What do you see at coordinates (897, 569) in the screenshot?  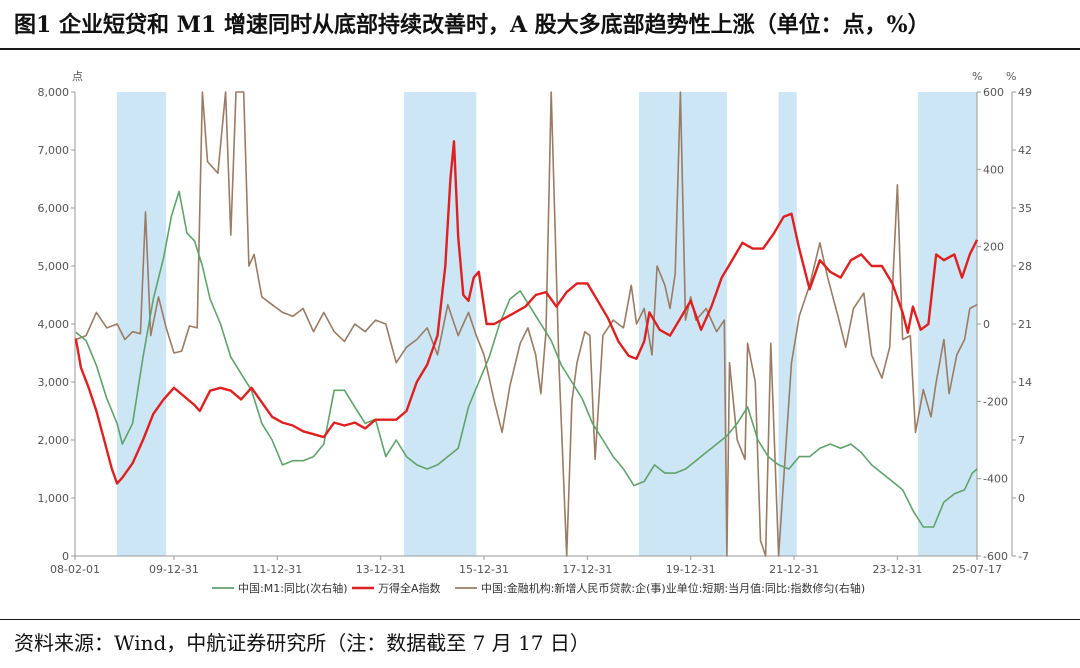 I see `x-tick-label: 23-12-31` at bounding box center [897, 569].